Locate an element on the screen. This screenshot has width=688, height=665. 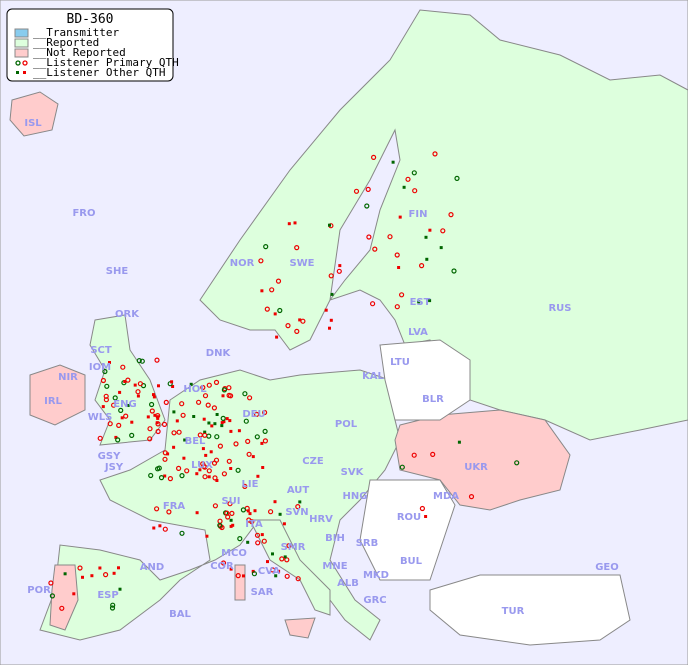
country-label-pol: POL is located at coordinates (346, 424).